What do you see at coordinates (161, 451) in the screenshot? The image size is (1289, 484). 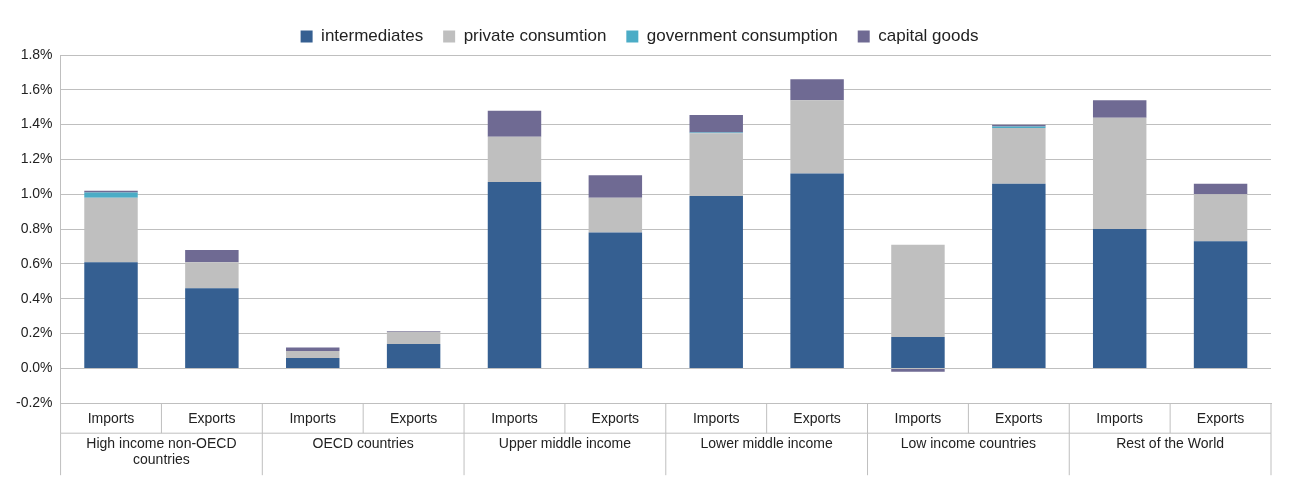 I see `text: High income non-OECD countries` at bounding box center [161, 451].